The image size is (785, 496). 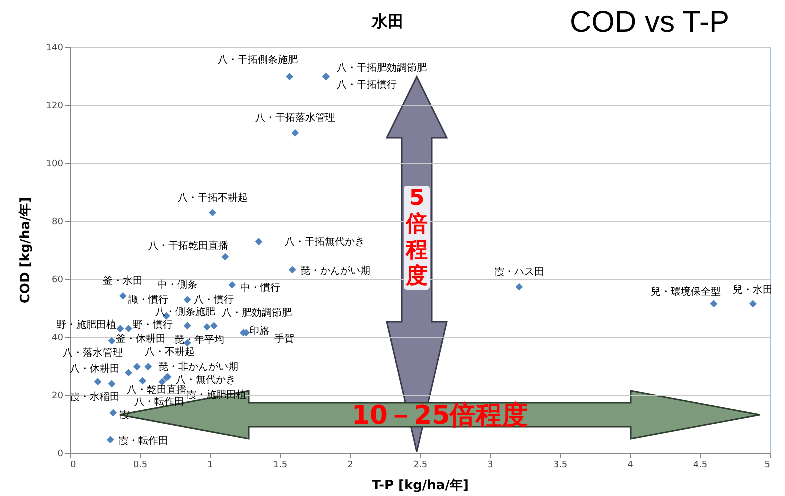 What do you see at coordinates (417, 238) in the screenshot?
I see `annotation: 5倍程度` at bounding box center [417, 238].